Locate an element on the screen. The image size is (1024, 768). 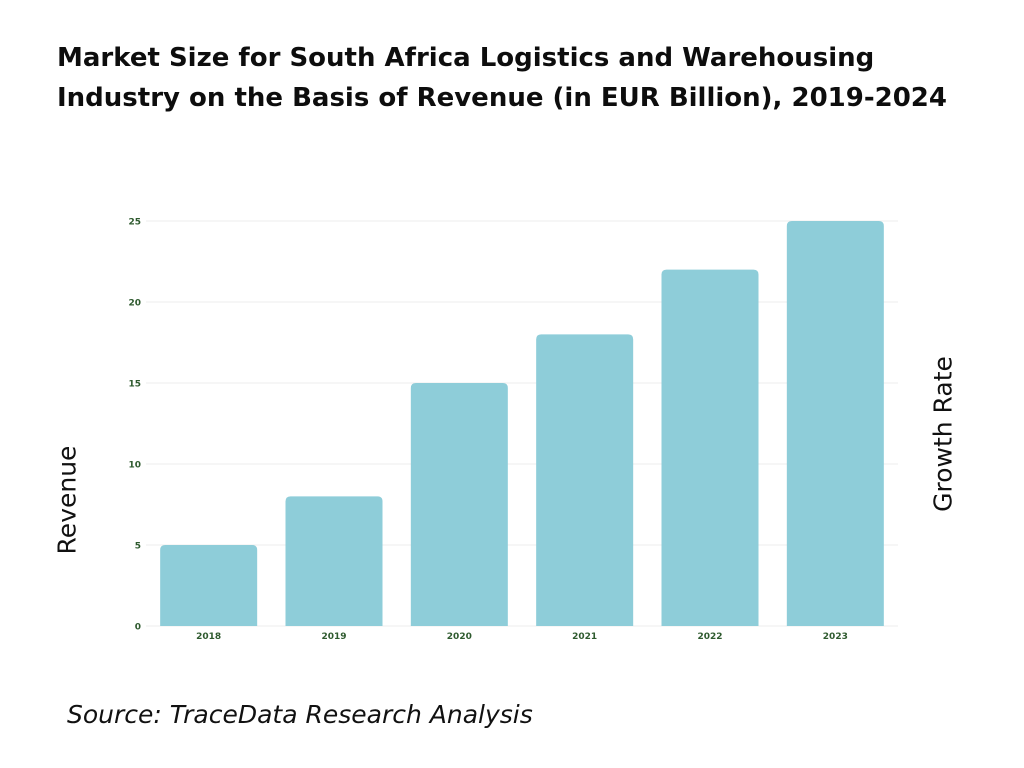
bar-2020 is located at coordinates (459, 504).